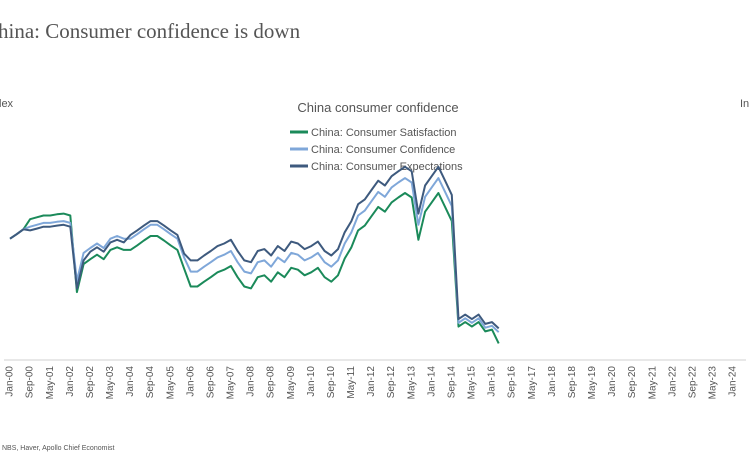 Image resolution: width=750 pixels, height=460 pixels. Describe the element at coordinates (190, 381) in the screenshot. I see `x-tick-label: Jan-06` at that location.